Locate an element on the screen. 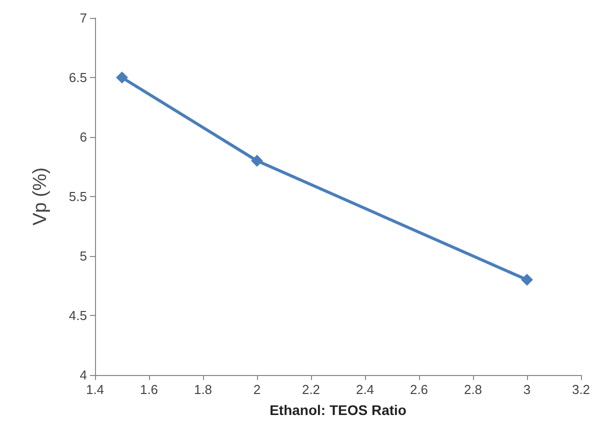  x-tick-label: 3 is located at coordinates (527, 389).